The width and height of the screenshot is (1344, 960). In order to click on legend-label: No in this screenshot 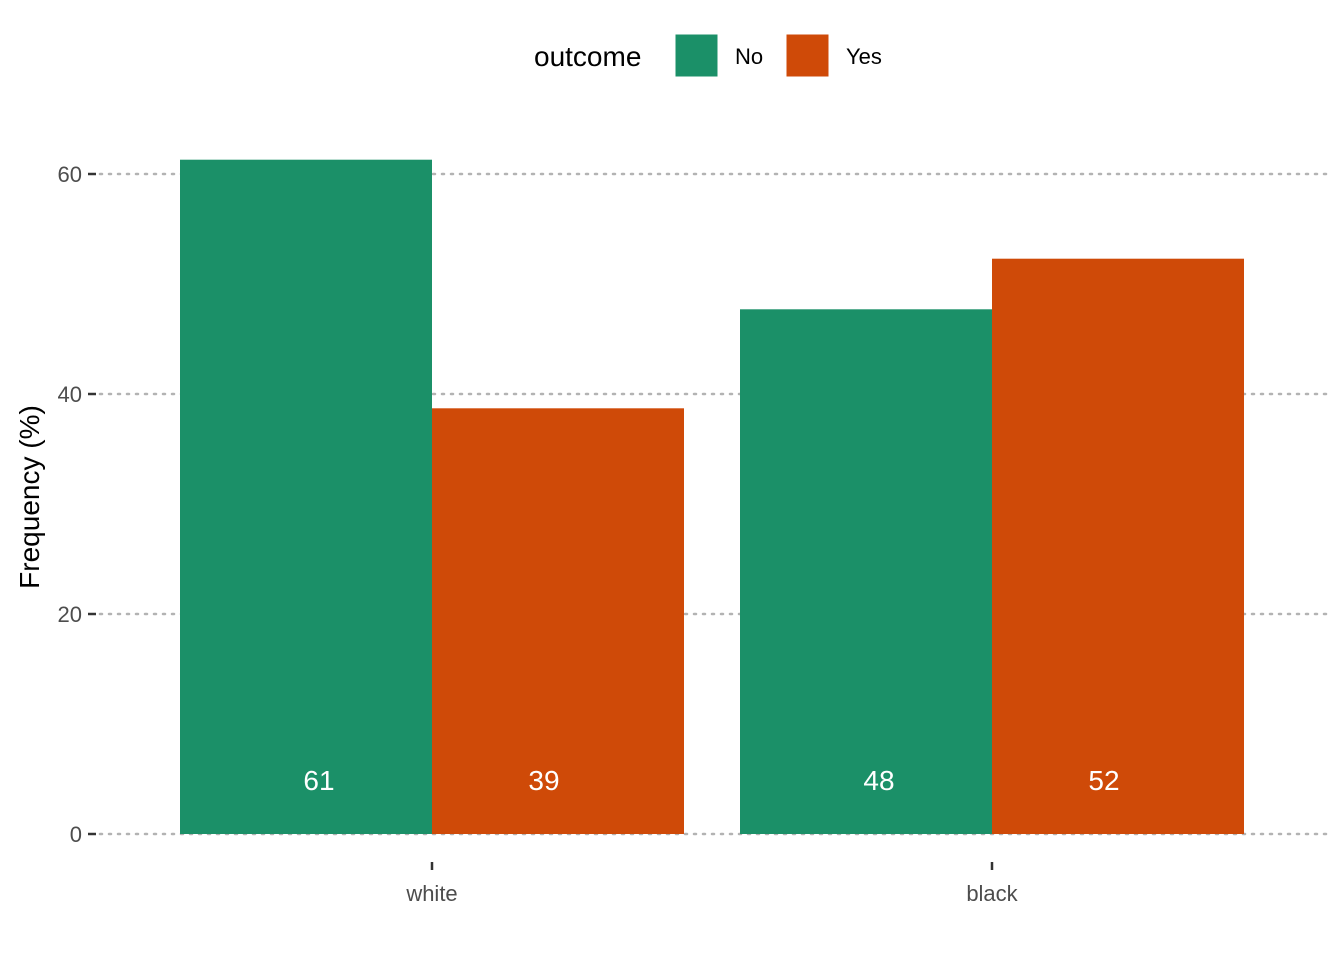, I will do `click(749, 56)`.